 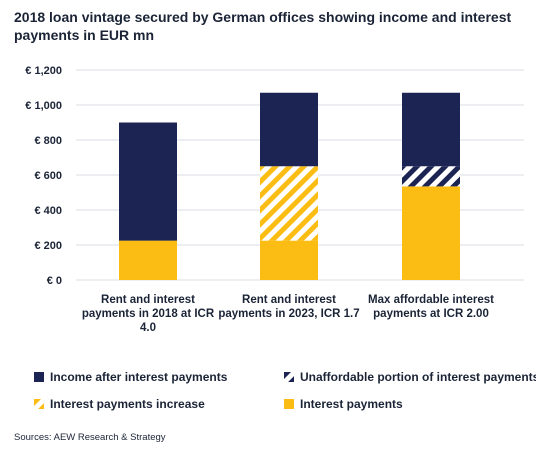 I want to click on y-axis: € 0 € 200 € 400 € 600 € 800 € 1,000 € 1,200, so click(x=43, y=176).